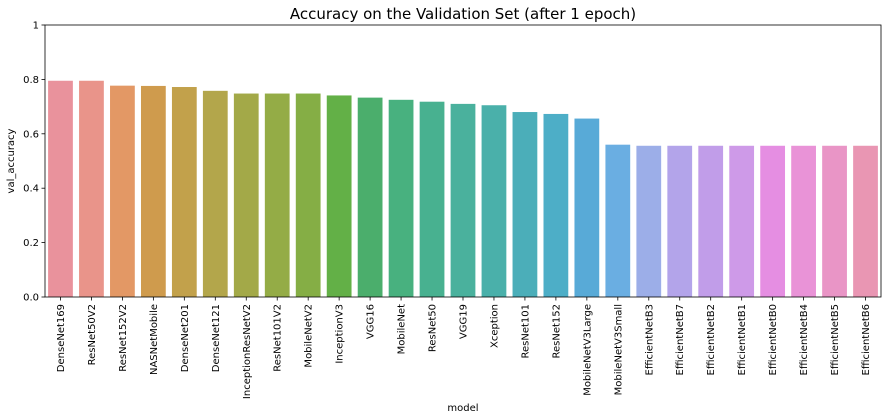  I want to click on x-tick-label: EfficientNetB7, so click(680, 339).